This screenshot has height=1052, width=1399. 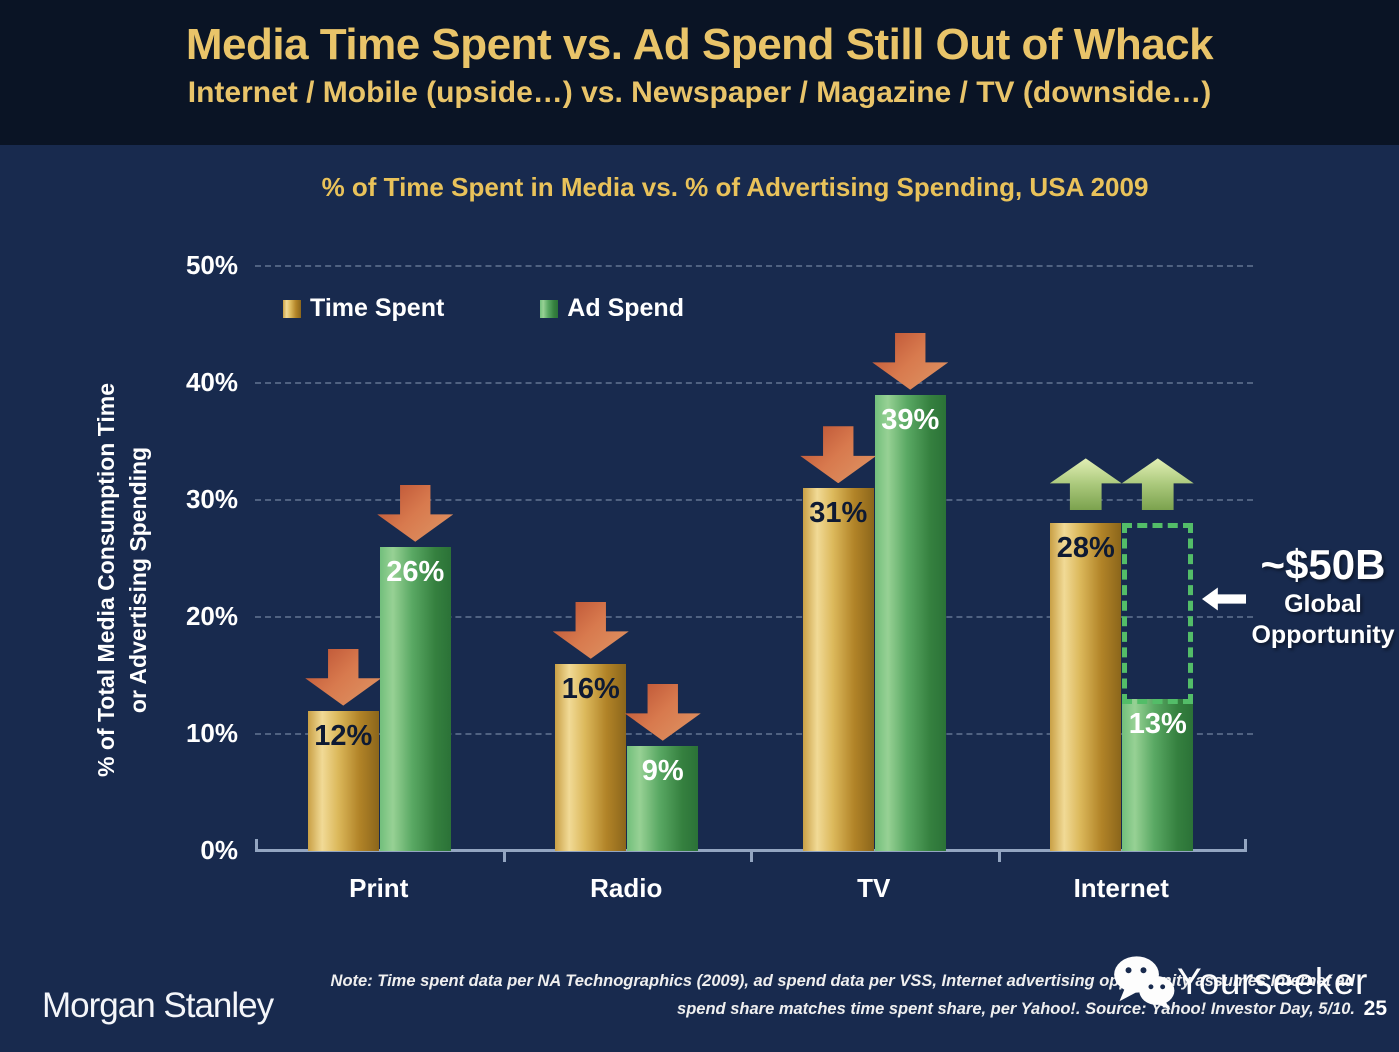 I want to click on gridline-30pct, so click(x=754, y=500).